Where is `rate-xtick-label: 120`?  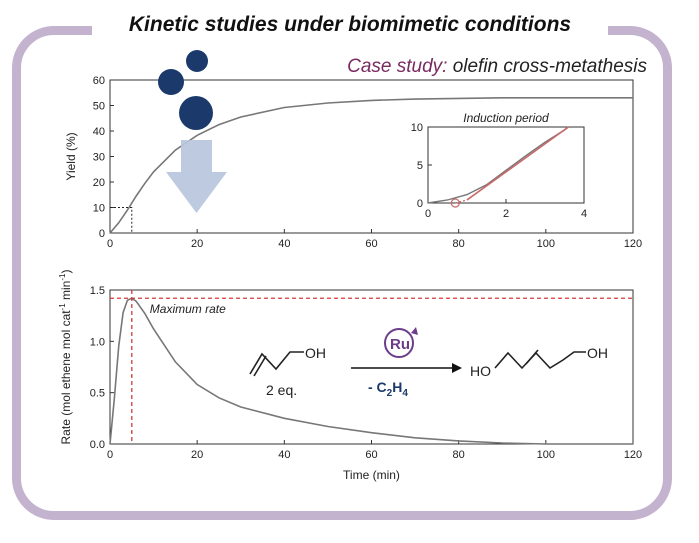 rate-xtick-label: 120 is located at coordinates (633, 455).